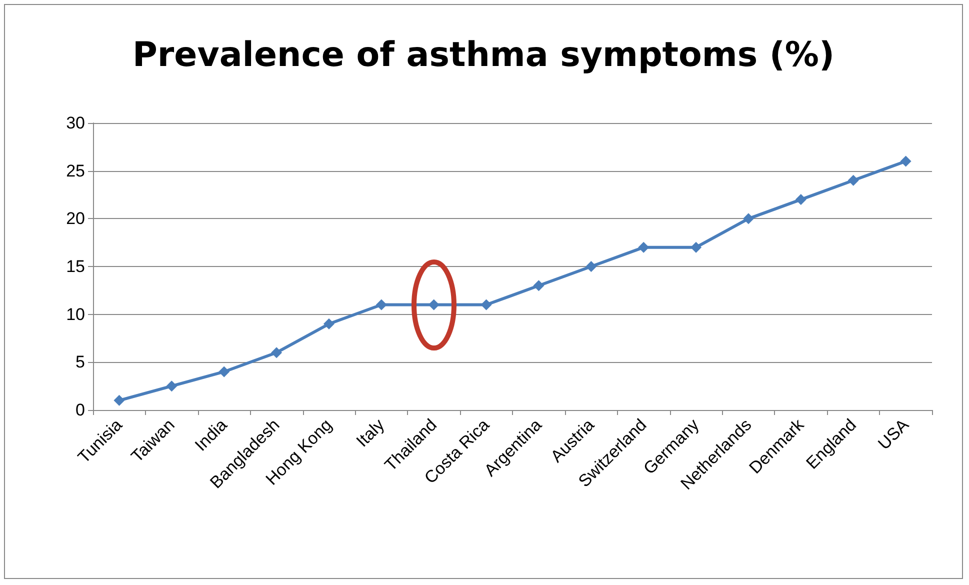 The image size is (969, 585). I want to click on x-tick-label: Italy, so click(370, 432).